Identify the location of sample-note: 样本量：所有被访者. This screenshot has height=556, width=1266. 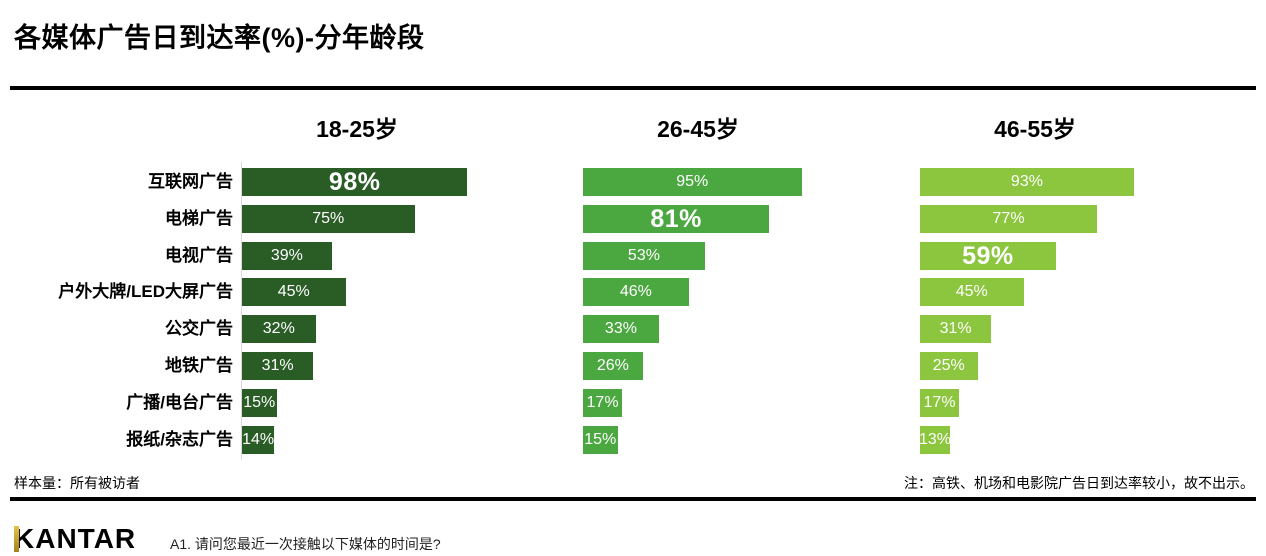
(77, 483).